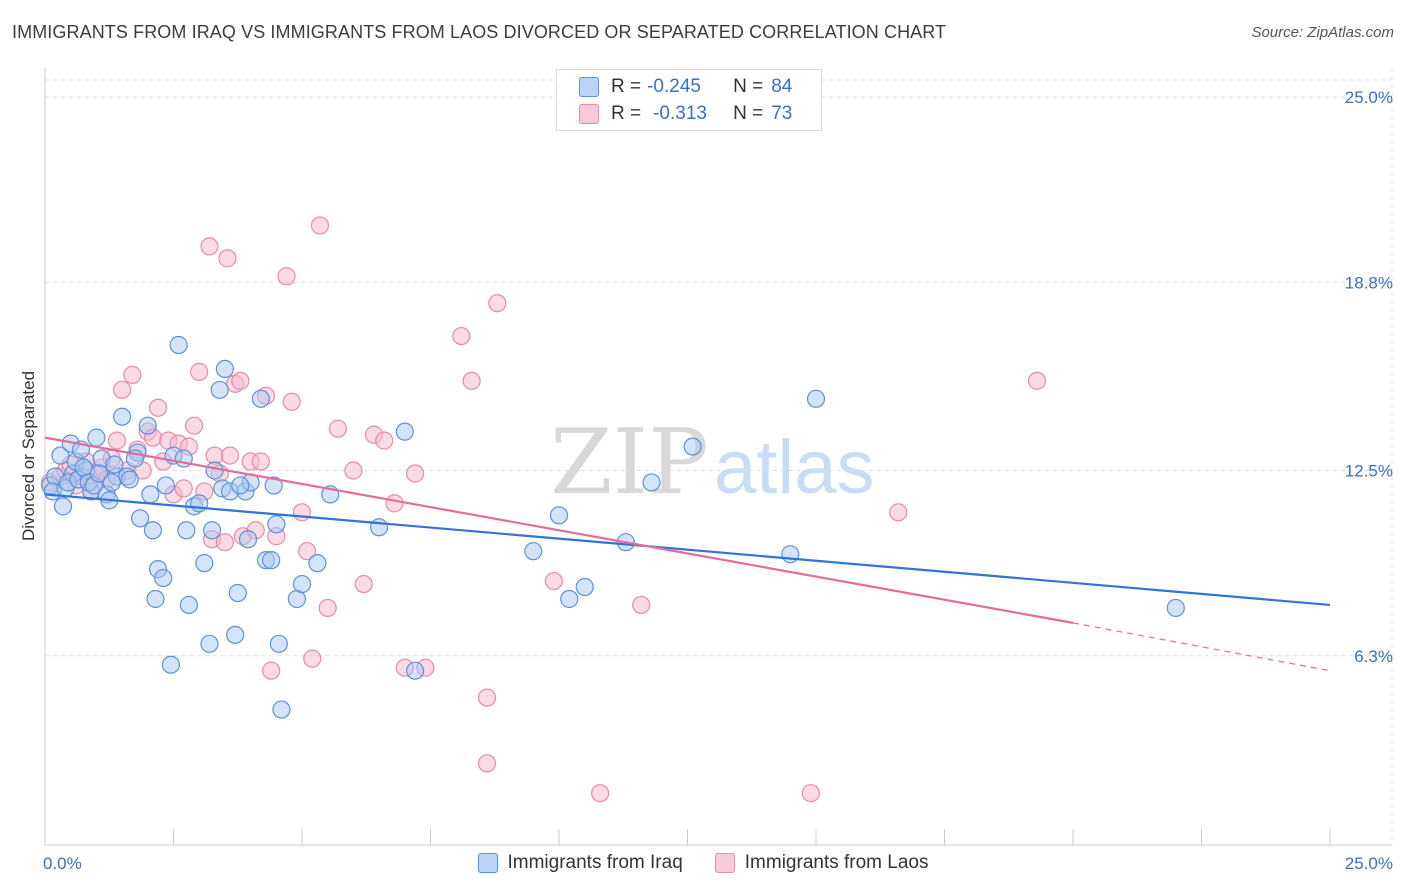 The width and height of the screenshot is (1406, 892). What do you see at coordinates (629, 462) in the screenshot?
I see `watermark-zip: ZIP` at bounding box center [629, 462].